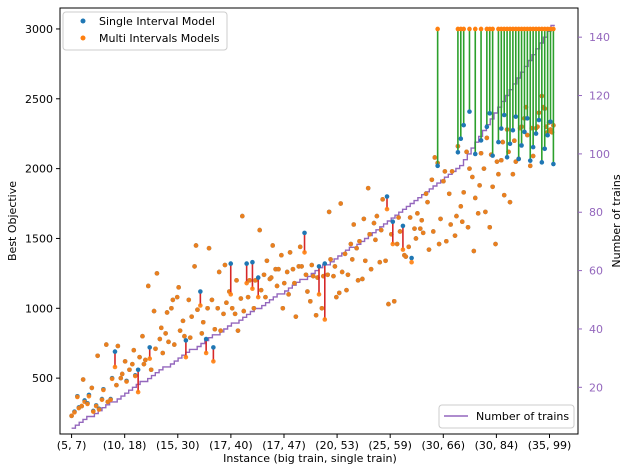 This screenshot has width=631, height=476. I want to click on y-tick-label: 3000, so click(39, 29).